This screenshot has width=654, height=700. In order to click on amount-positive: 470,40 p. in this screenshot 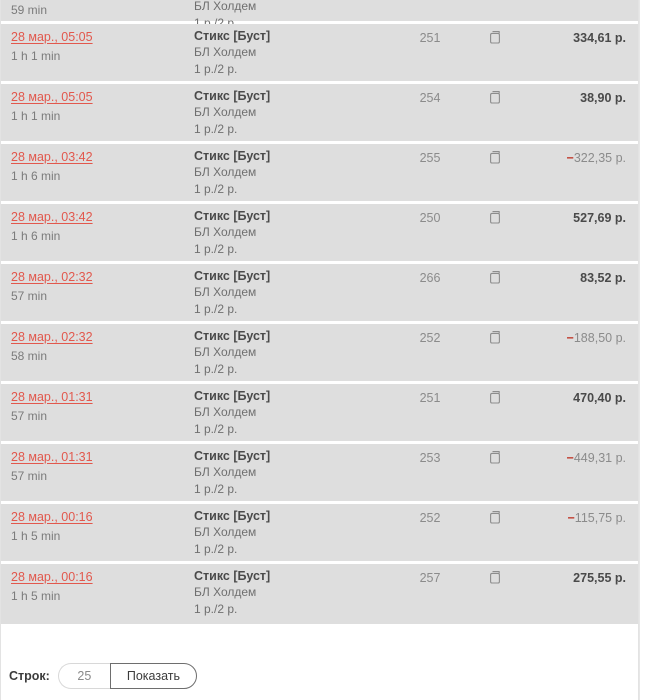, I will do `click(599, 398)`.